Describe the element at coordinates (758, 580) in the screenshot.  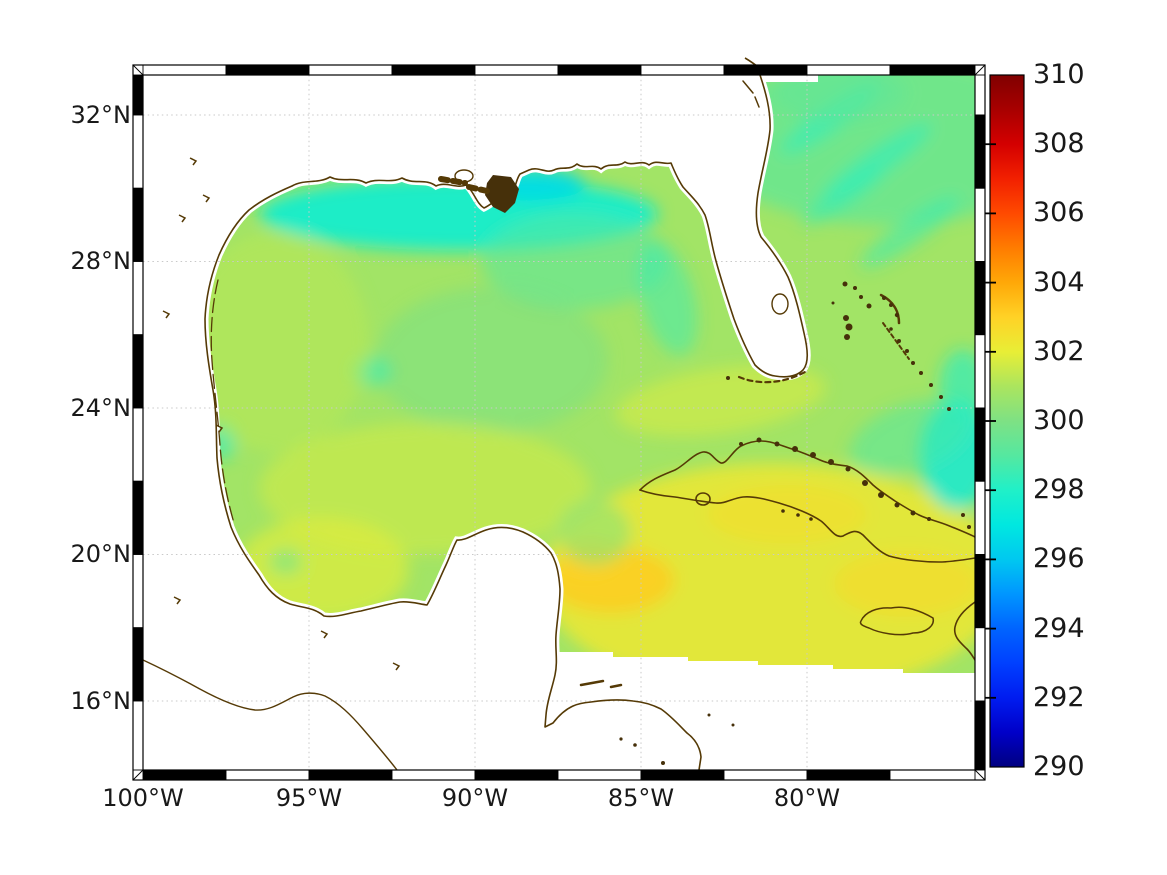
I see `field-region-caribbean-warm` at that location.